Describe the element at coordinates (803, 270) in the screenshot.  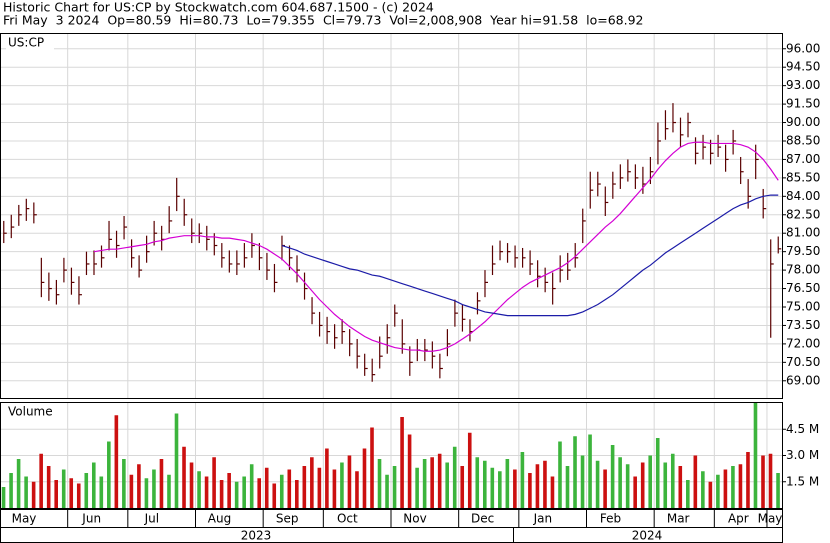
I see `y-tick-label: 78.00` at that location.